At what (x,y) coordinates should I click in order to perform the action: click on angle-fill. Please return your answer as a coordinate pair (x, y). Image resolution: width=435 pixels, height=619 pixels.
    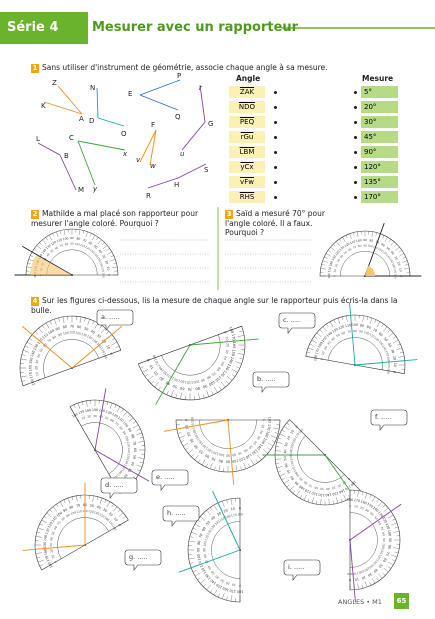
    Looking at the image, I should click on (370, 271).